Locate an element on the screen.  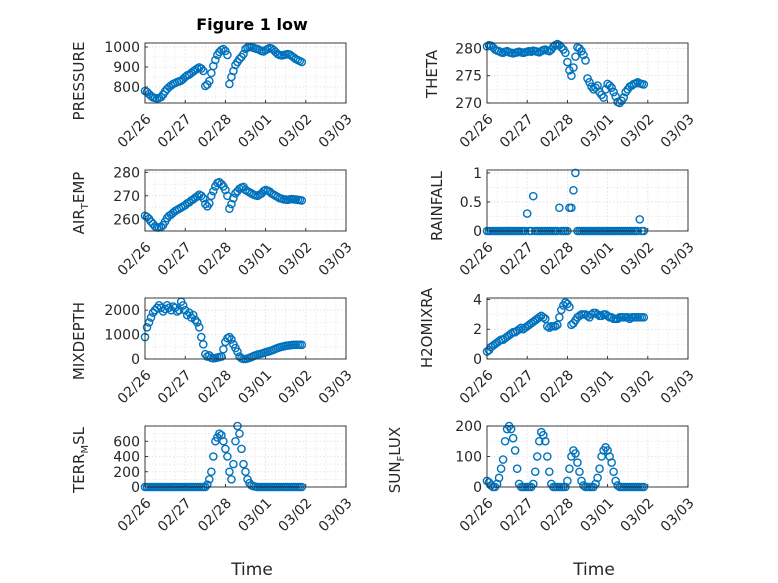
mixdepth-axes-frame is located at coordinates (245, 328).